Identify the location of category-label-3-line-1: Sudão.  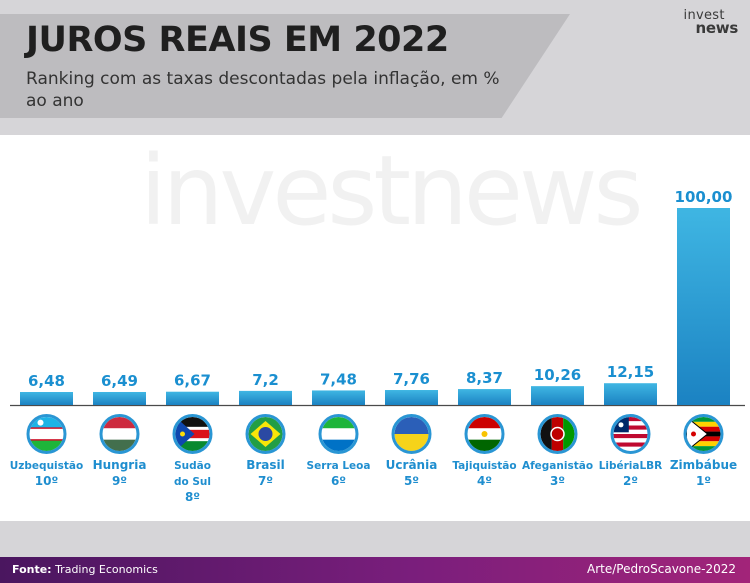
(192, 466).